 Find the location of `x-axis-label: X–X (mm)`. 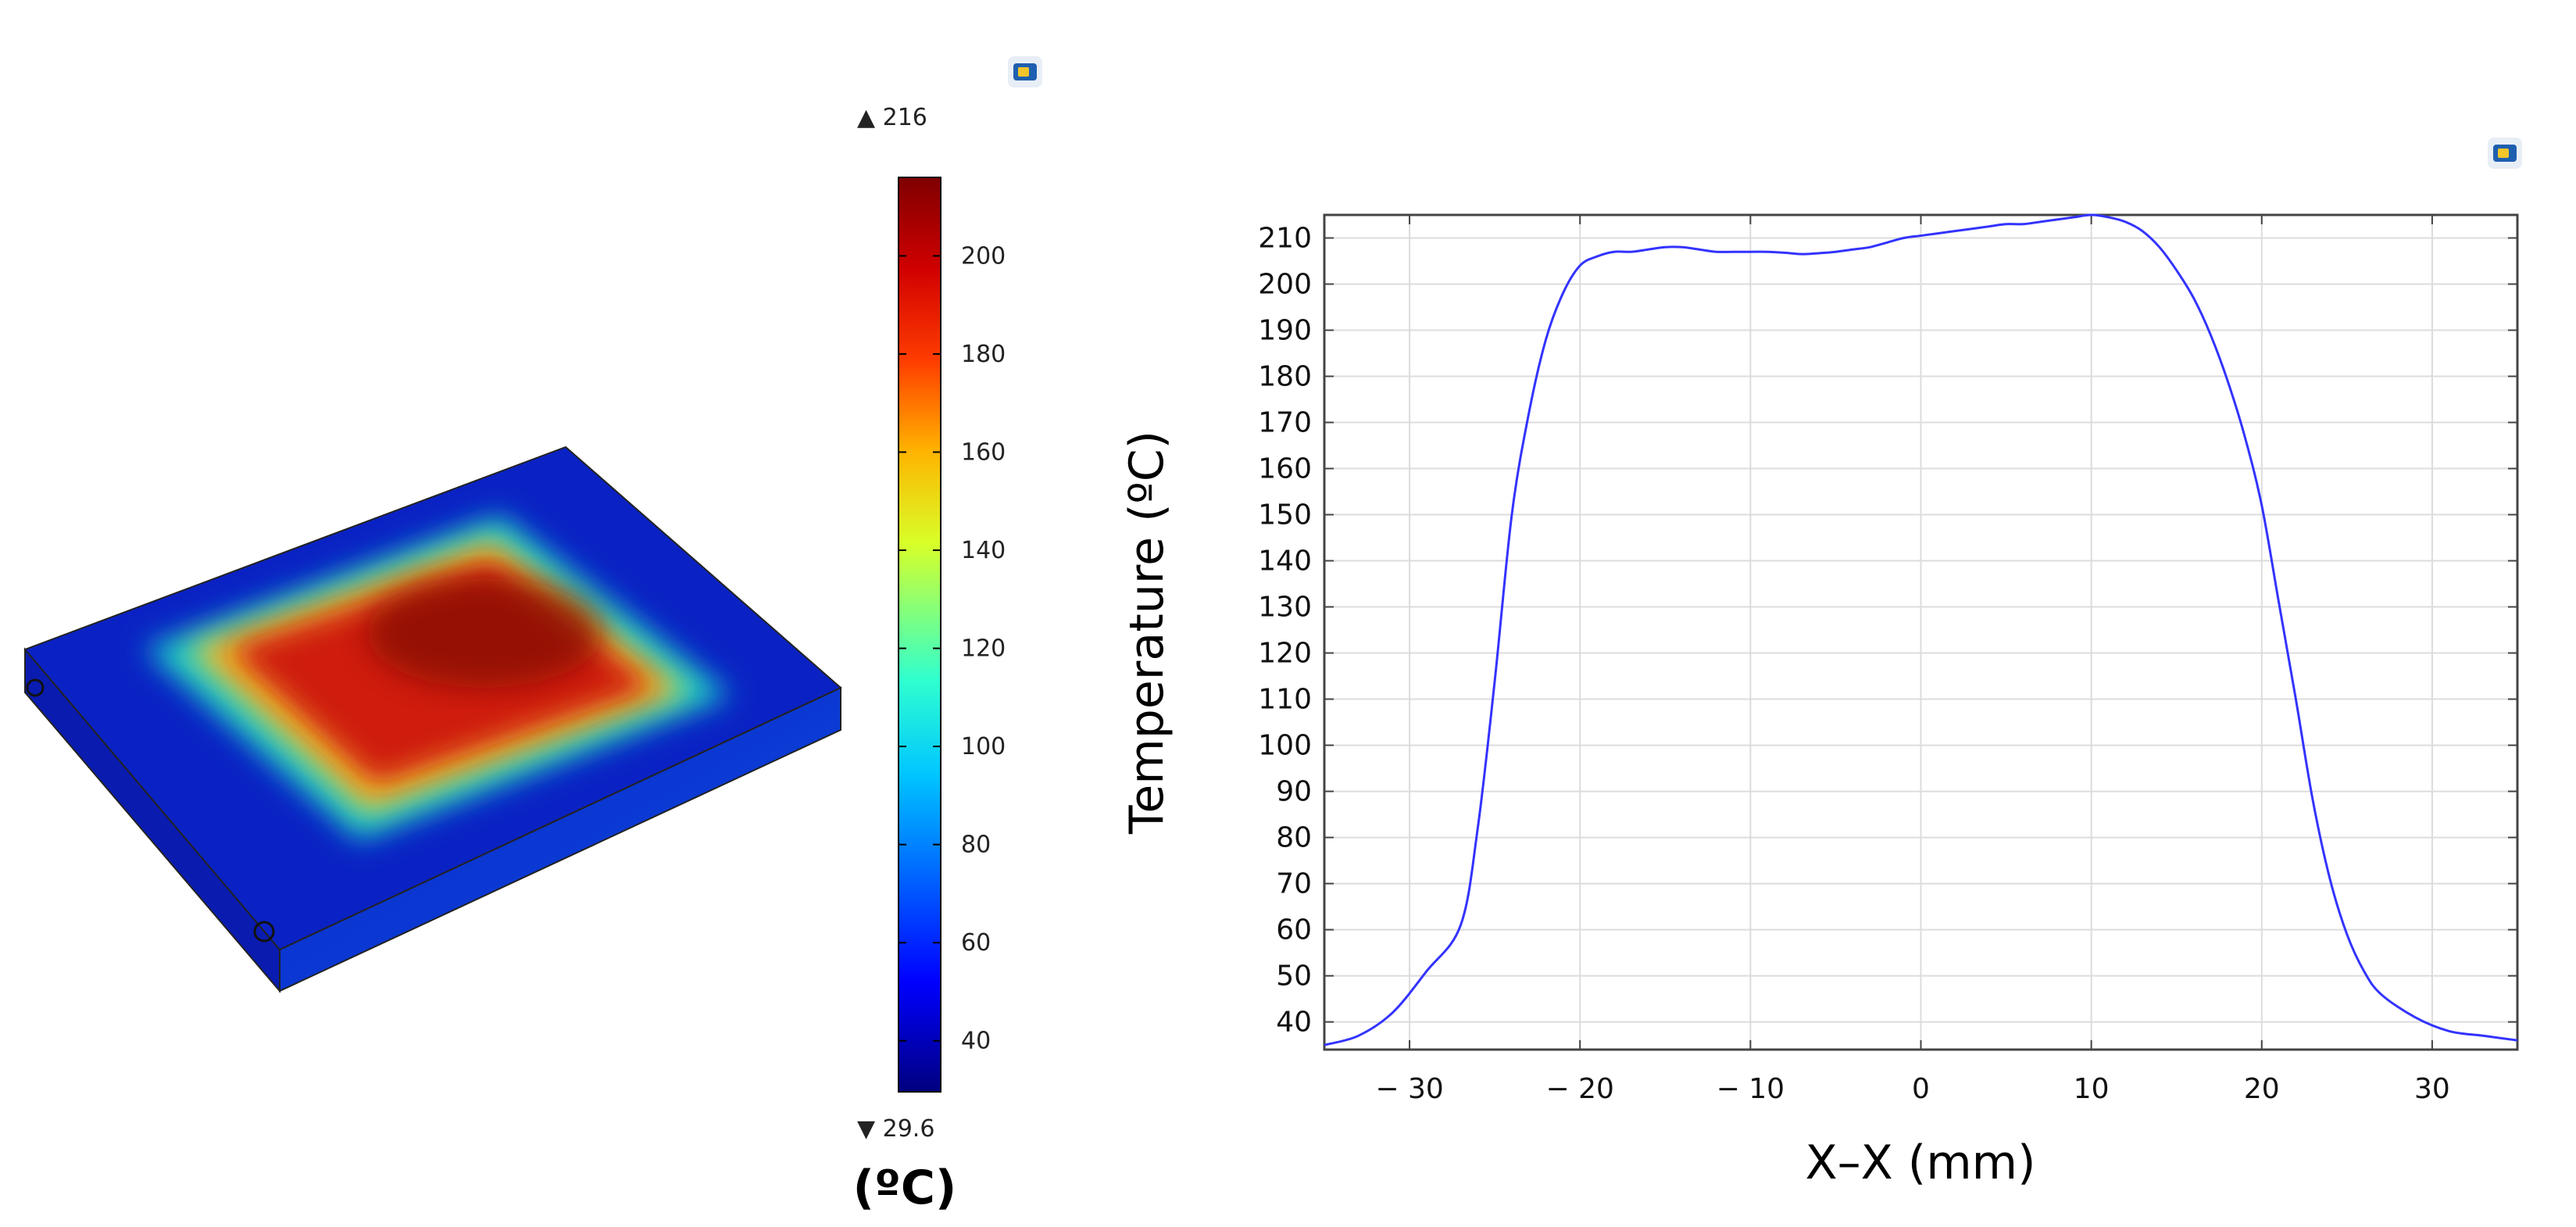

x-axis-label: X–X (mm) is located at coordinates (1921, 1163).